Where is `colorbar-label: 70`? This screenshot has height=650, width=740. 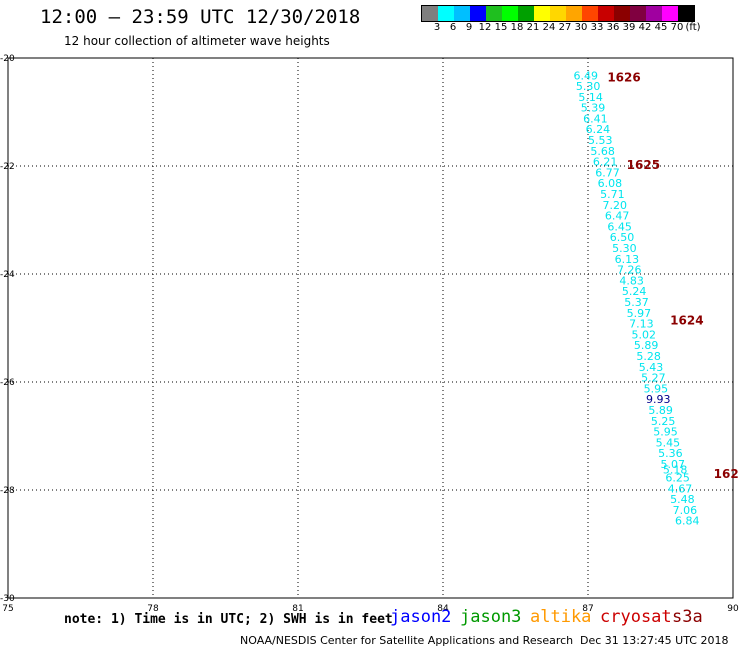
colorbar-label: 70 is located at coordinates (677, 27).